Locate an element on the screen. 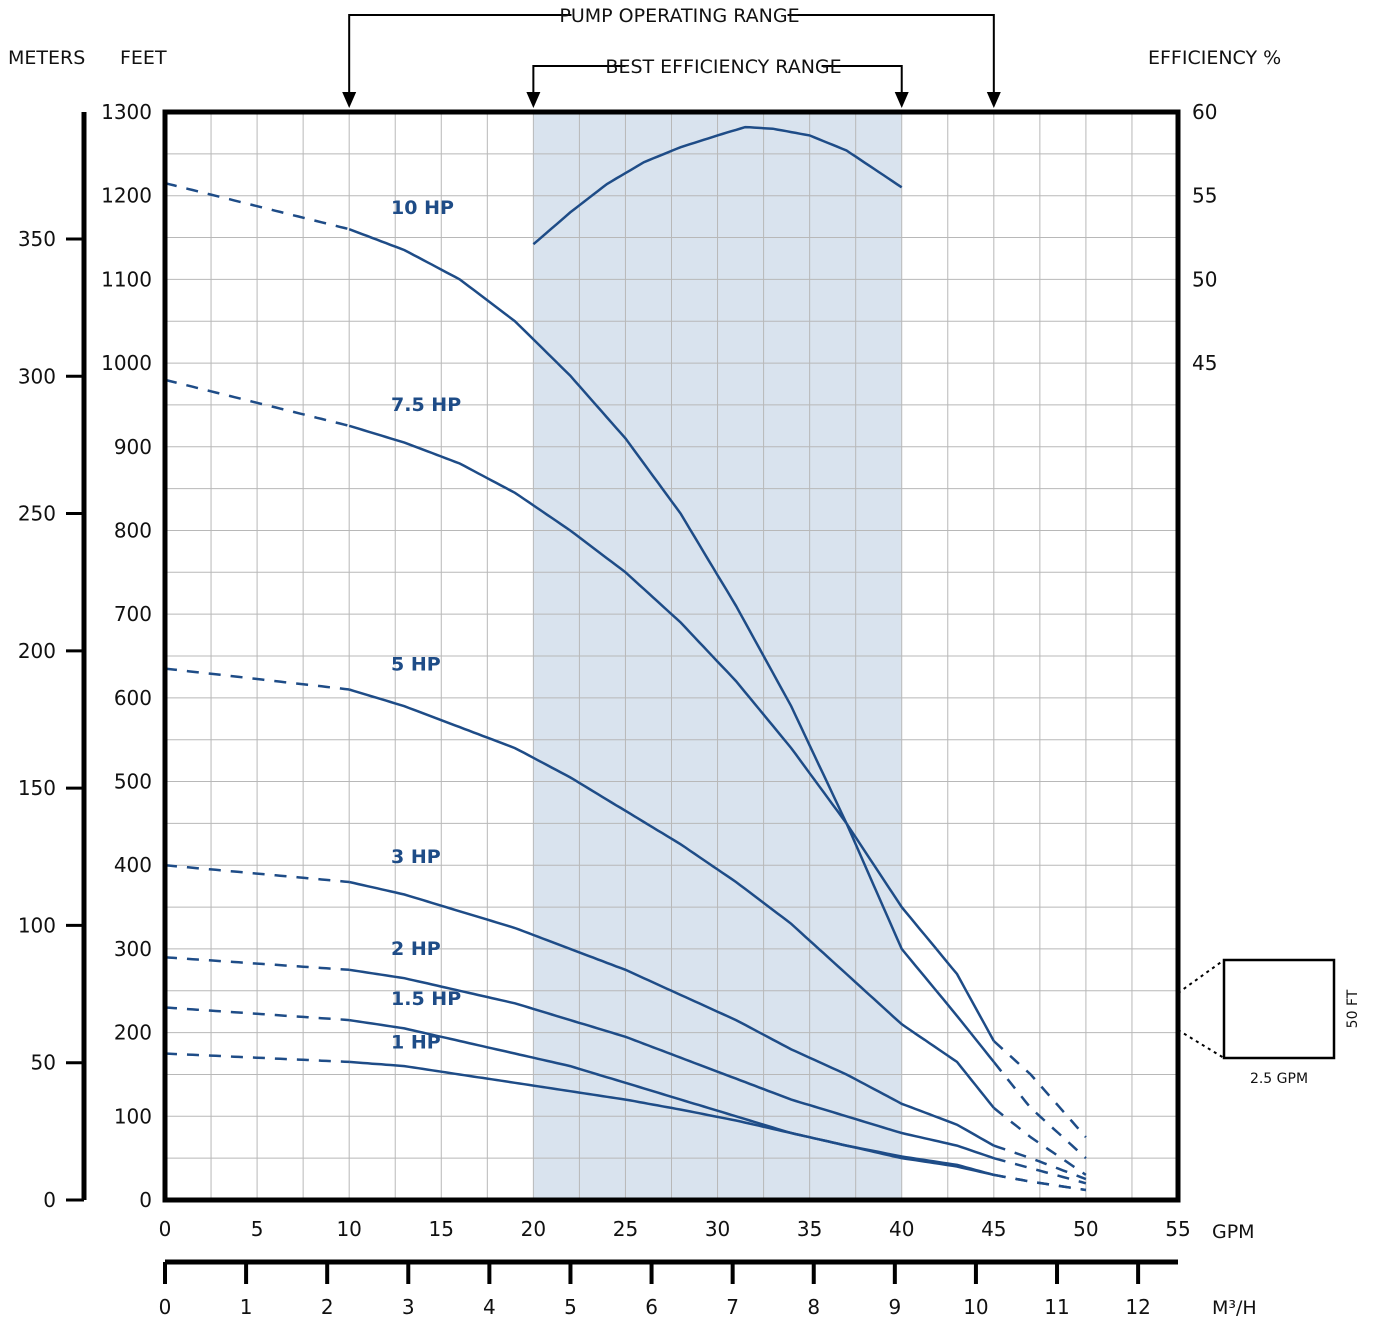 The image size is (1379, 1324). meters-tick-label: 100 is located at coordinates (37, 925).